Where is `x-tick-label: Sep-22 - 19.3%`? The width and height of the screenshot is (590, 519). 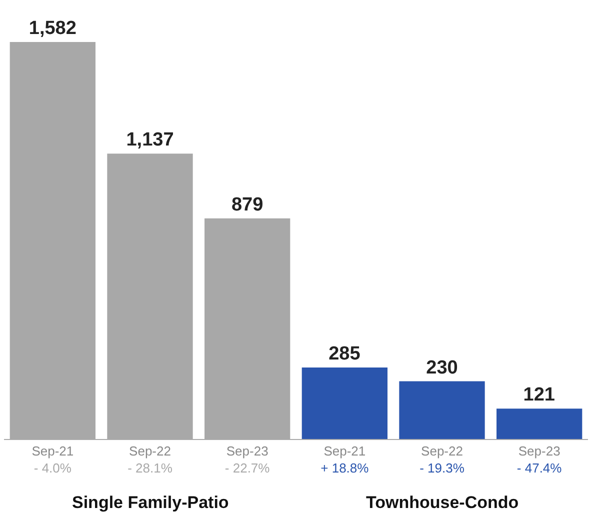 x-tick-label: Sep-22 - 19.3% is located at coordinates (442, 460).